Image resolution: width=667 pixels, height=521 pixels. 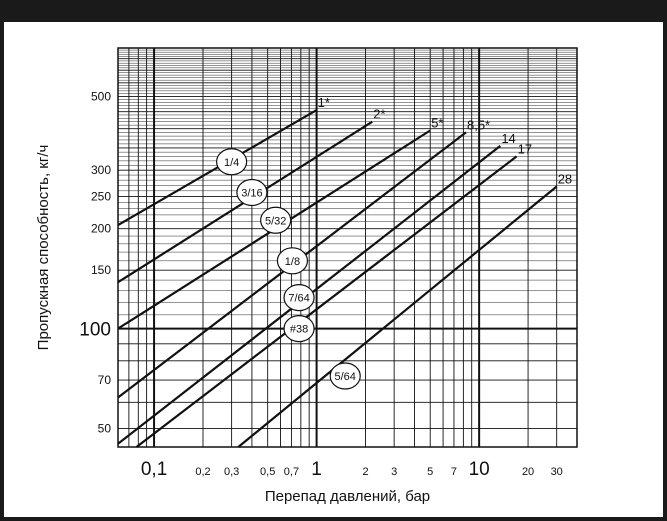 I want to click on annotation-label: 7/64, so click(x=298, y=299).